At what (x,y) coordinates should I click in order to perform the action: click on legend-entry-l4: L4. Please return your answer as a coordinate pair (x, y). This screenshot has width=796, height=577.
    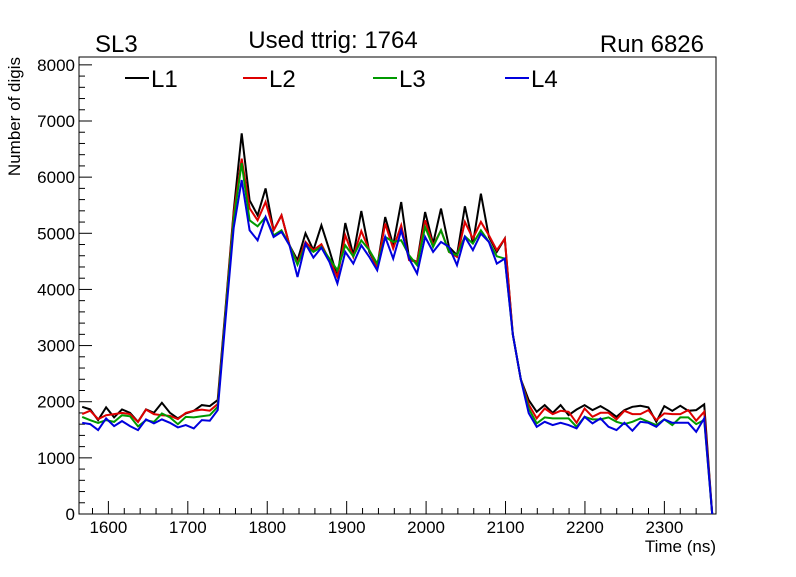
    Looking at the image, I should click on (531, 79).